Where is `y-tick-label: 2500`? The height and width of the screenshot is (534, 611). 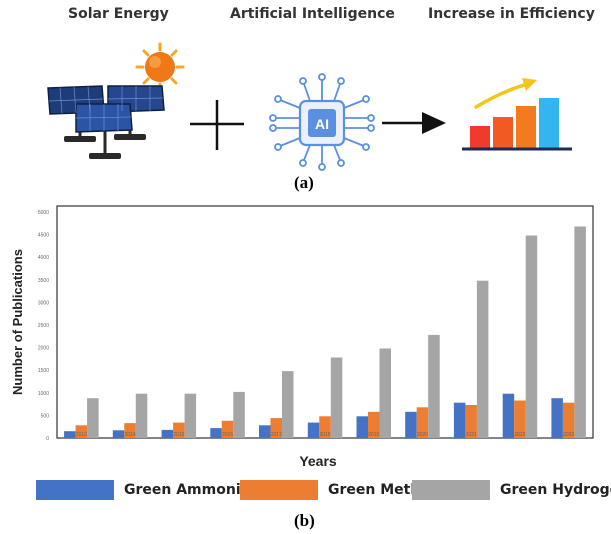 y-tick-label: 2500 is located at coordinates (43, 326).